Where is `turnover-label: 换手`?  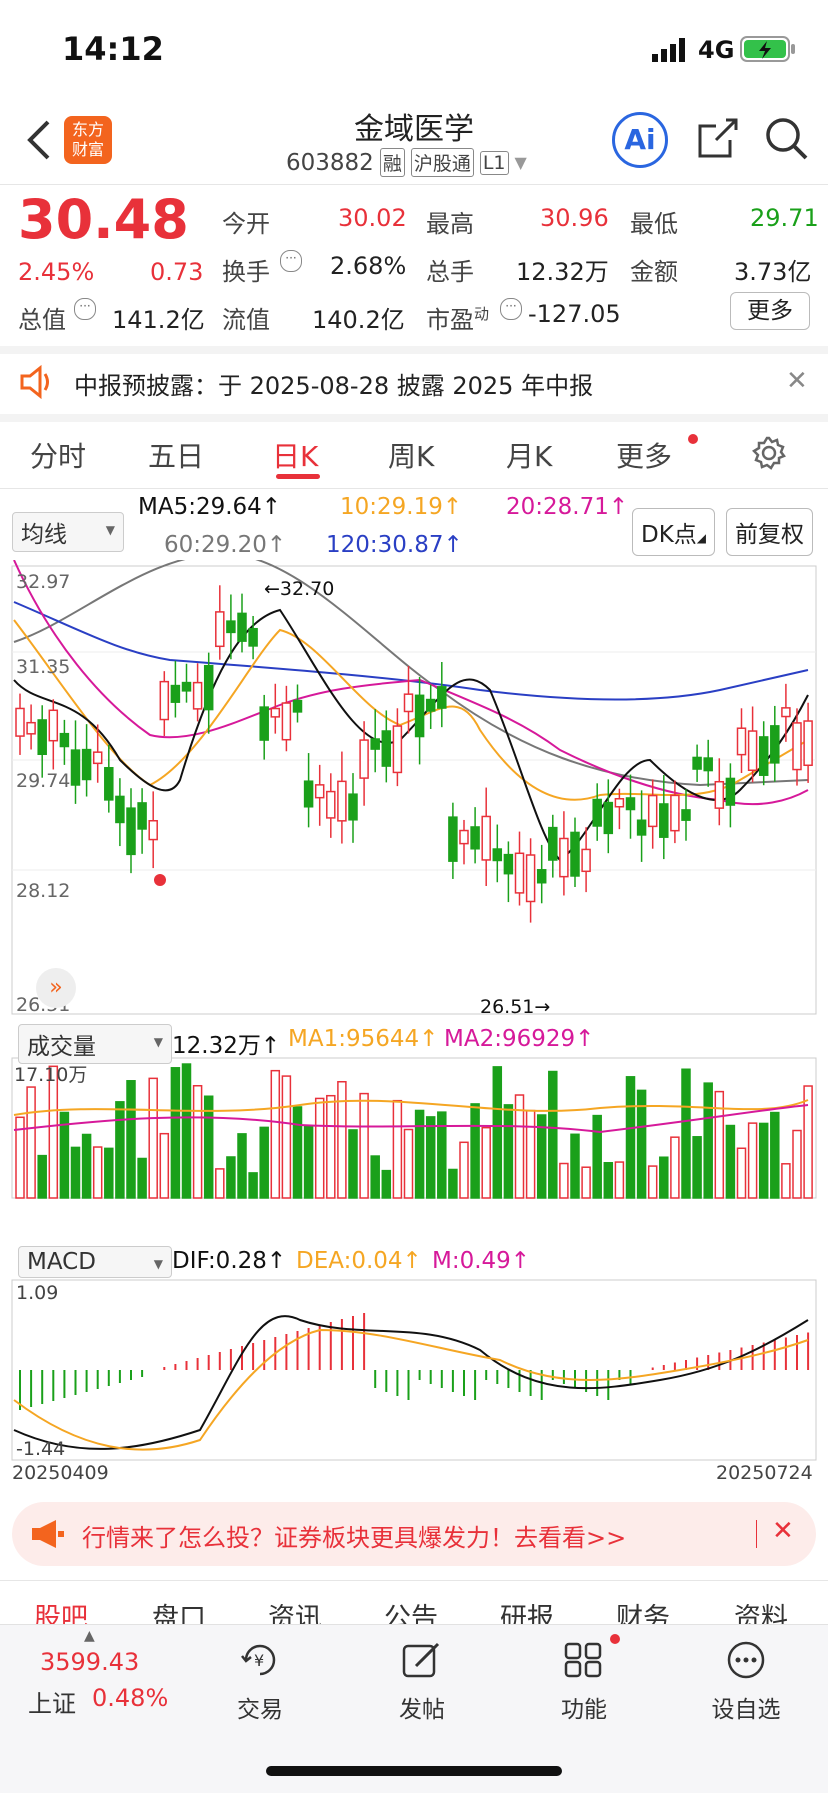 turnover-label: 换手 is located at coordinates (246, 272).